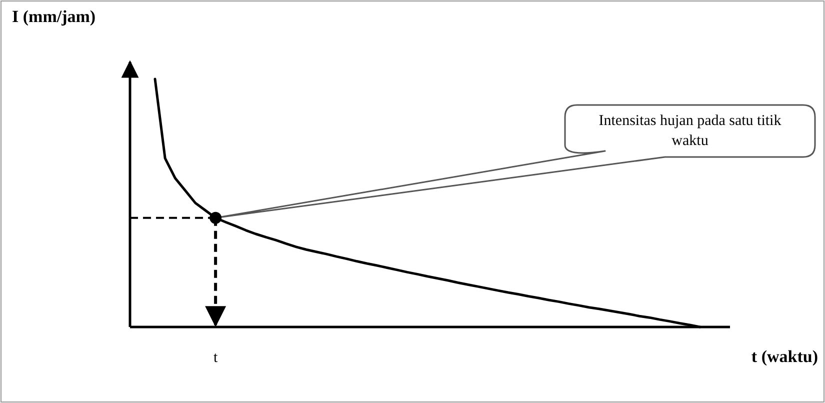 Image resolution: width=825 pixels, height=403 pixels. Describe the element at coordinates (54, 16) in the screenshot. I see `y-axis-title: I (mm/jam)` at that location.